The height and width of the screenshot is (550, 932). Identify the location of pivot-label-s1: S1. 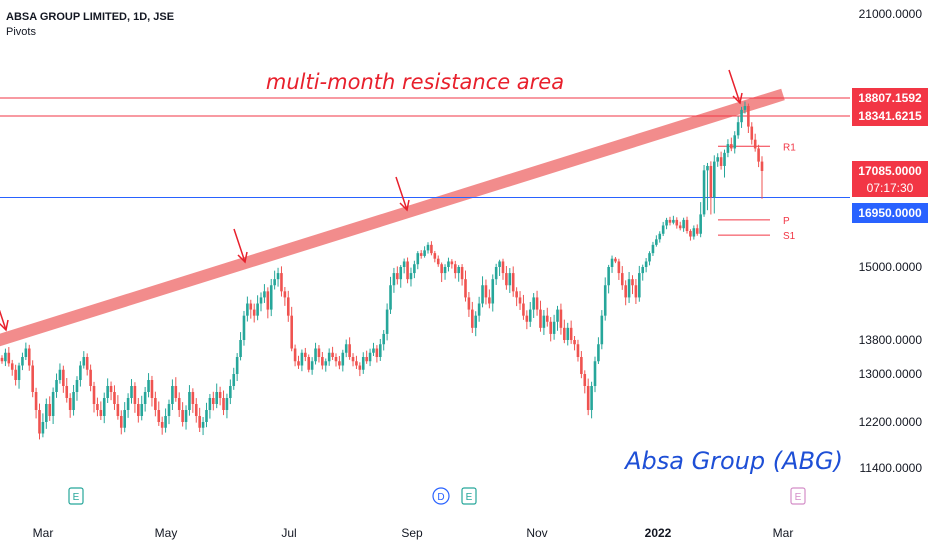
(789, 236).